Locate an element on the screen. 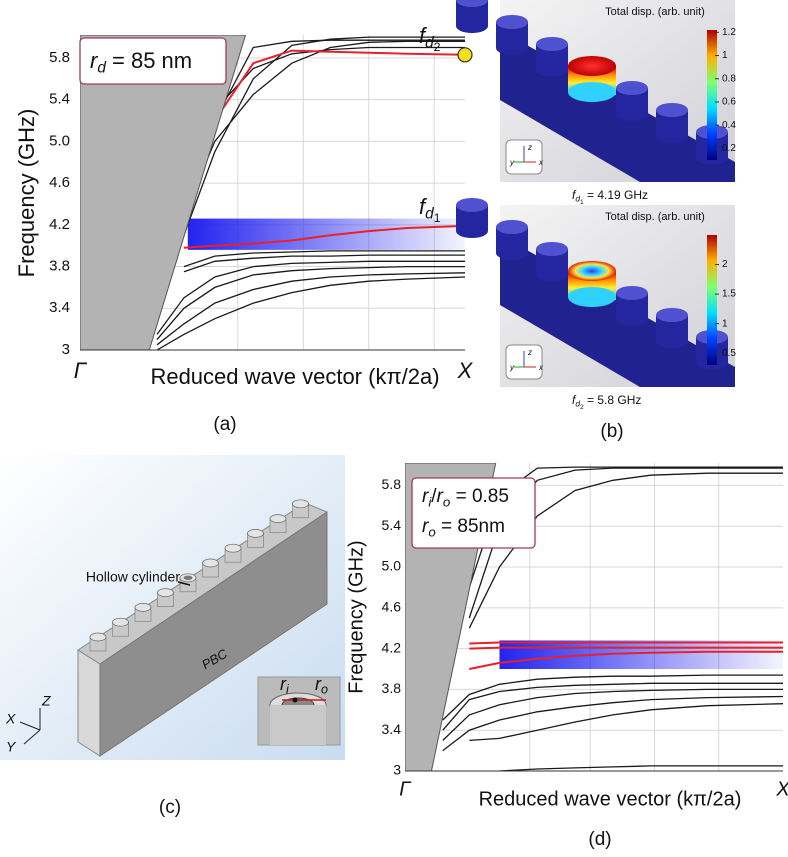  mode-marker is located at coordinates (465, 55).